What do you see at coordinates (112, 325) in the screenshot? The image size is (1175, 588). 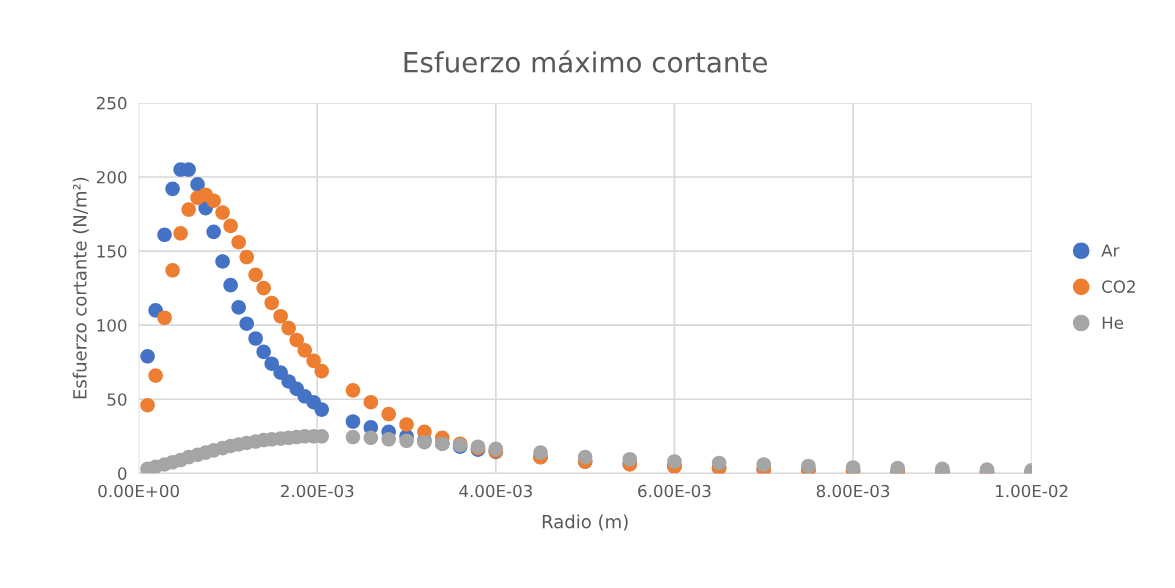 I see `y-tick-label: 100` at bounding box center [112, 325].